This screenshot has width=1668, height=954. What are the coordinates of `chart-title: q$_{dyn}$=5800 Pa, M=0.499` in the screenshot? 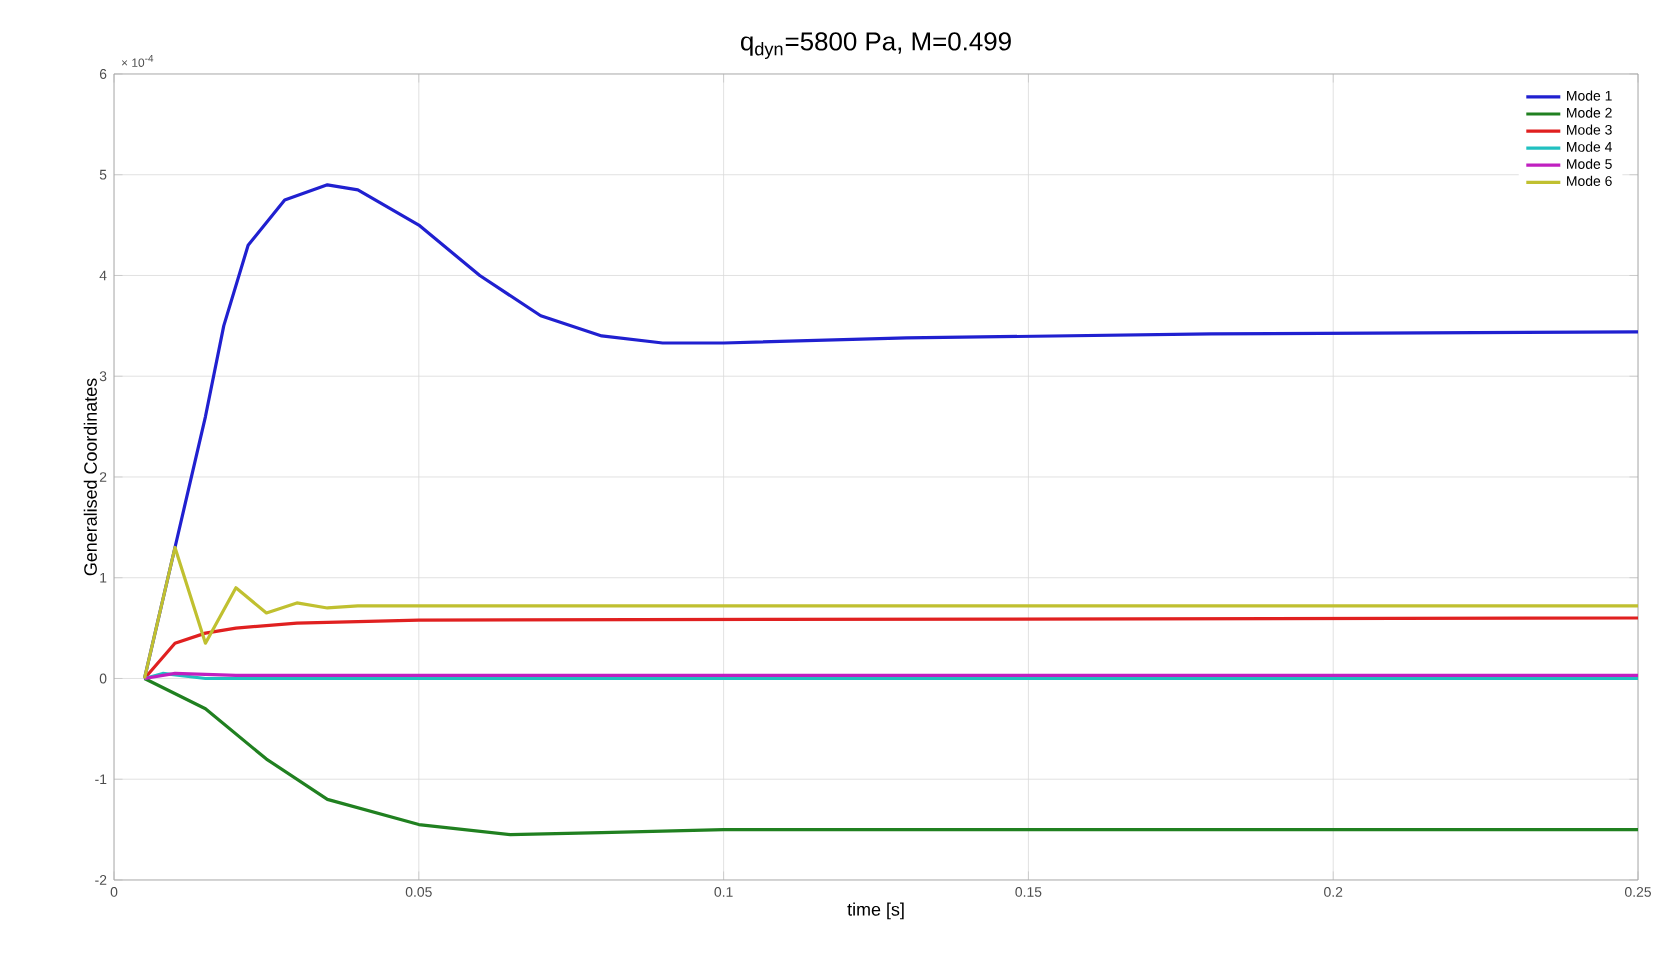 It's located at (876, 45).